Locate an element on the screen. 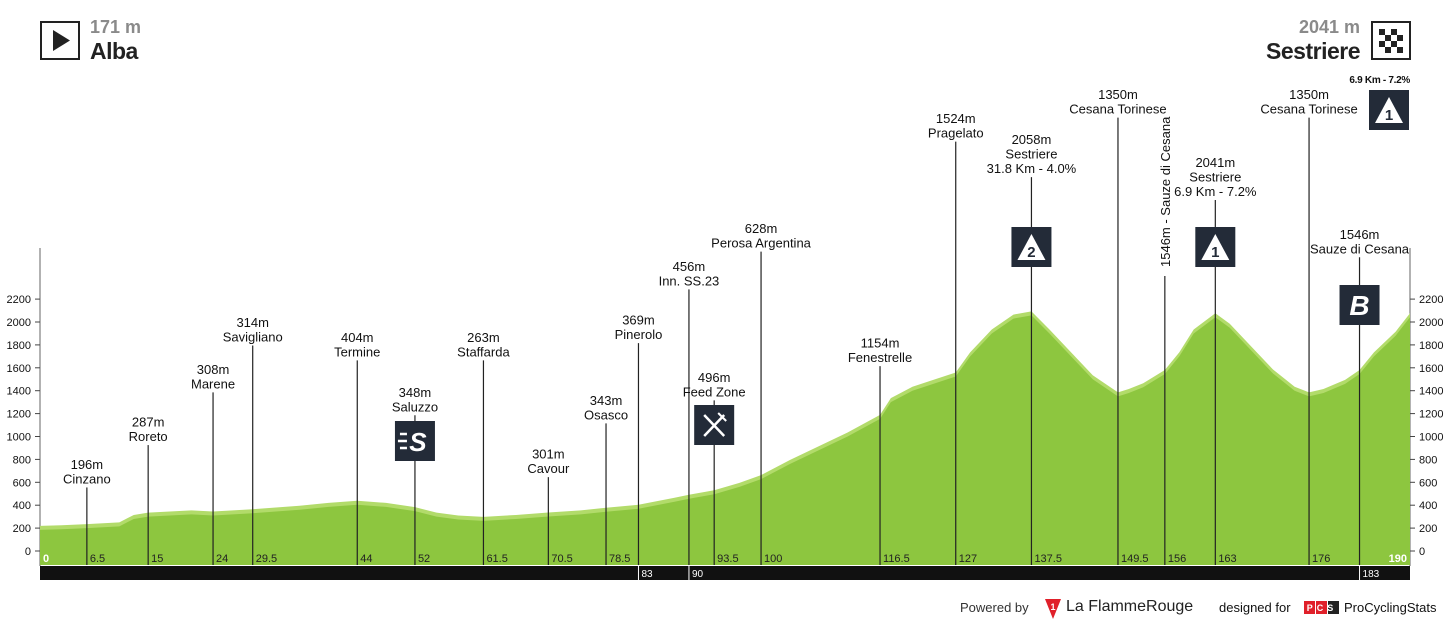 This screenshot has height=625, width=1450. waypoint-name: Marene is located at coordinates (213, 383).